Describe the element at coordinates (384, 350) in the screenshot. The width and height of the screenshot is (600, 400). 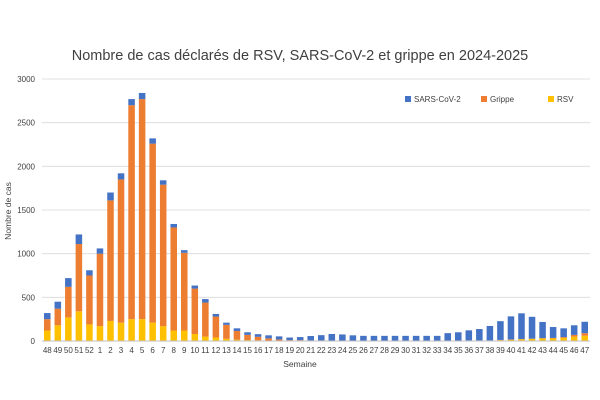
I see `x-tick-label: 28` at that location.